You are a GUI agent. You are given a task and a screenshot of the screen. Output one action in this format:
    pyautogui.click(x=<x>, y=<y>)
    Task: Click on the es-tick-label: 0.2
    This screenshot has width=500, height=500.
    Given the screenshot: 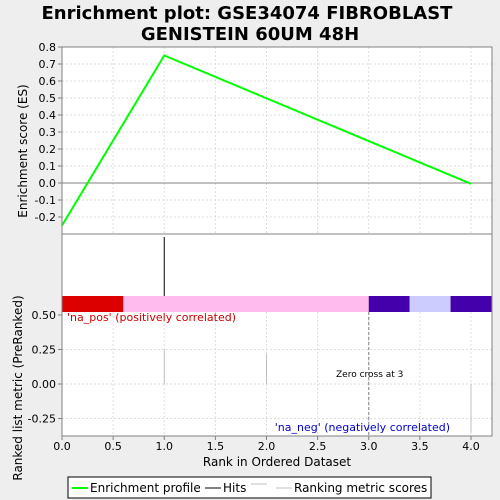 What is the action you would take?
    pyautogui.click(x=48, y=149)
    